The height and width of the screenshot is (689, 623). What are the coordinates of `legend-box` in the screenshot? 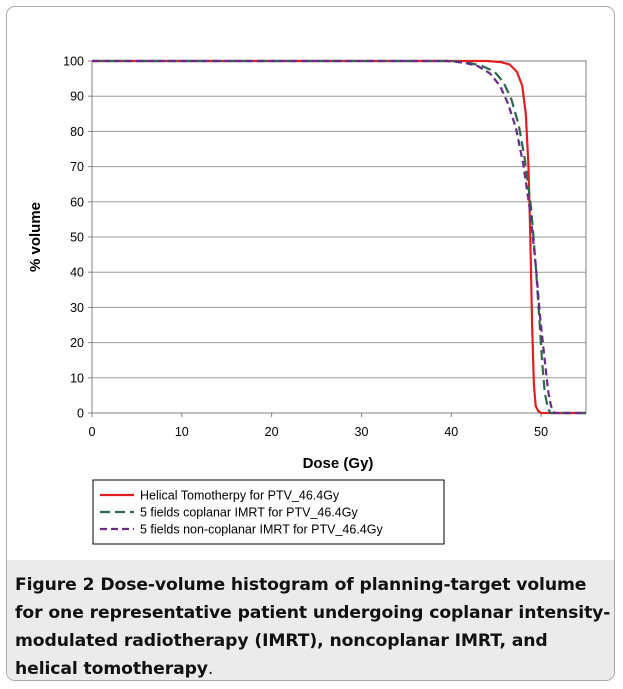 It's located at (268, 512).